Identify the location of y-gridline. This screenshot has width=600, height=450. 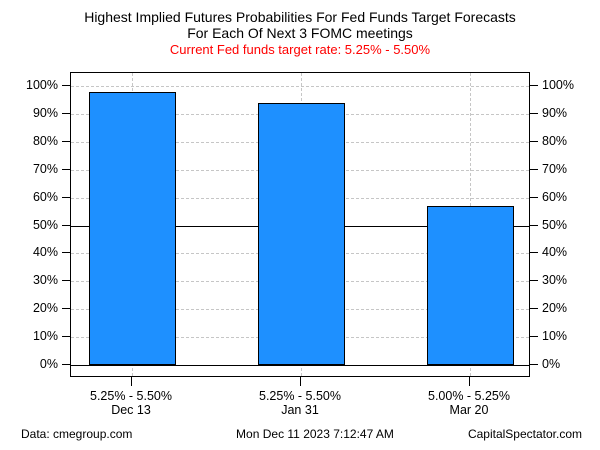
(300, 86).